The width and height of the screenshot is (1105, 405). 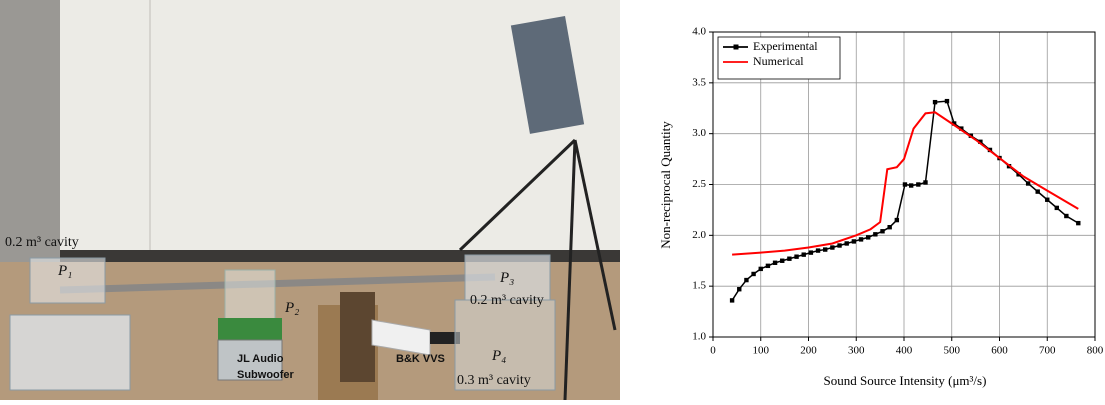 What do you see at coordinates (70, 352) in the screenshot?
I see `cavity-base` at bounding box center [70, 352].